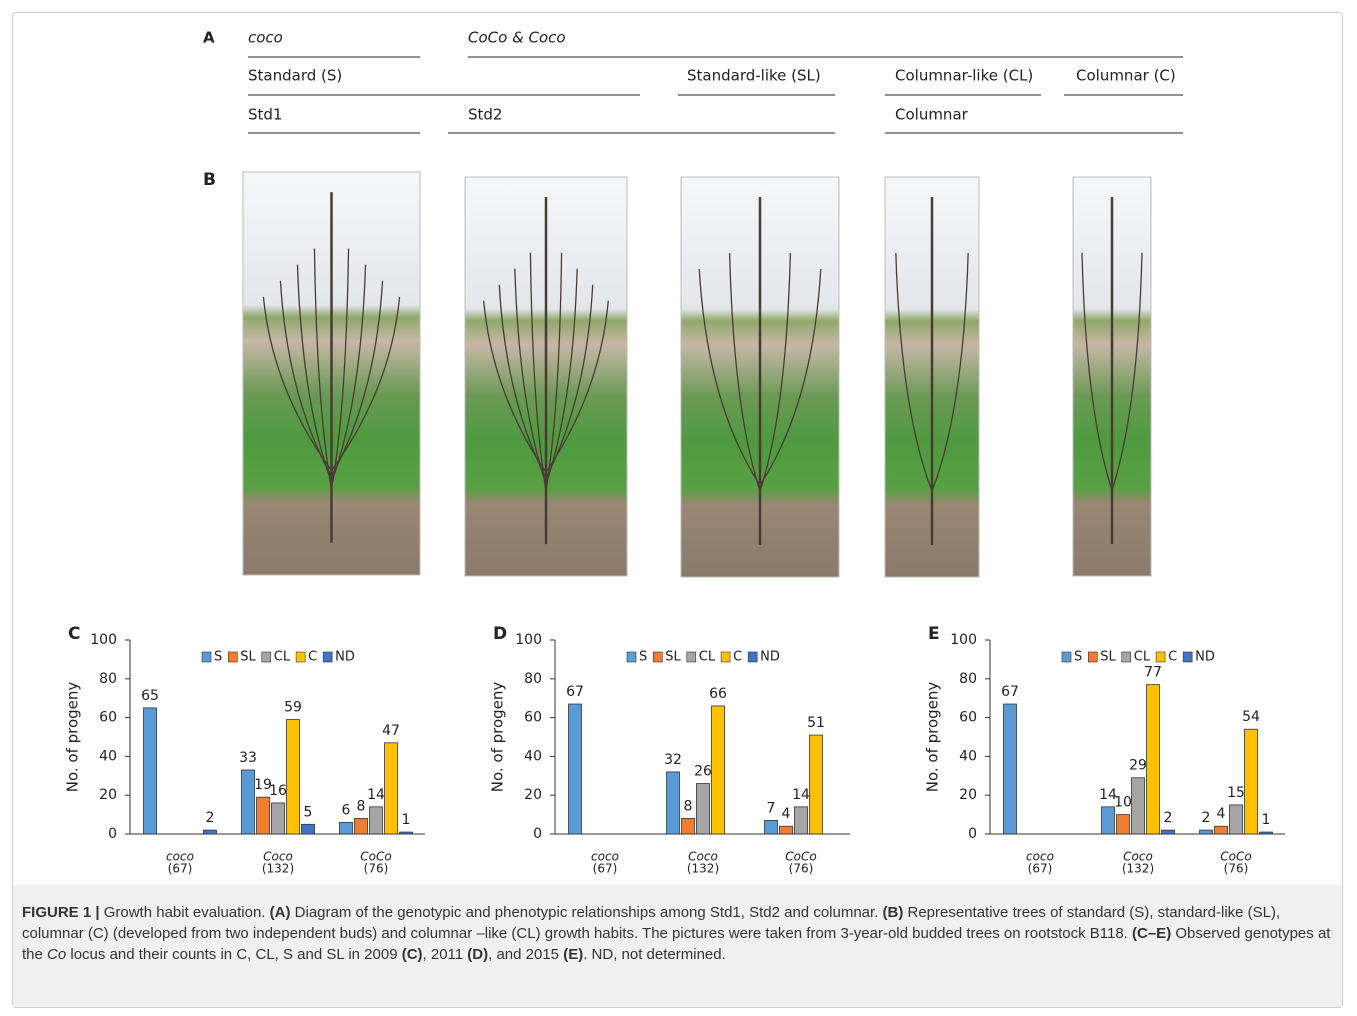  Describe the element at coordinates (295, 76) in the screenshot. I see `phenotype-label: Standard (S)` at that location.